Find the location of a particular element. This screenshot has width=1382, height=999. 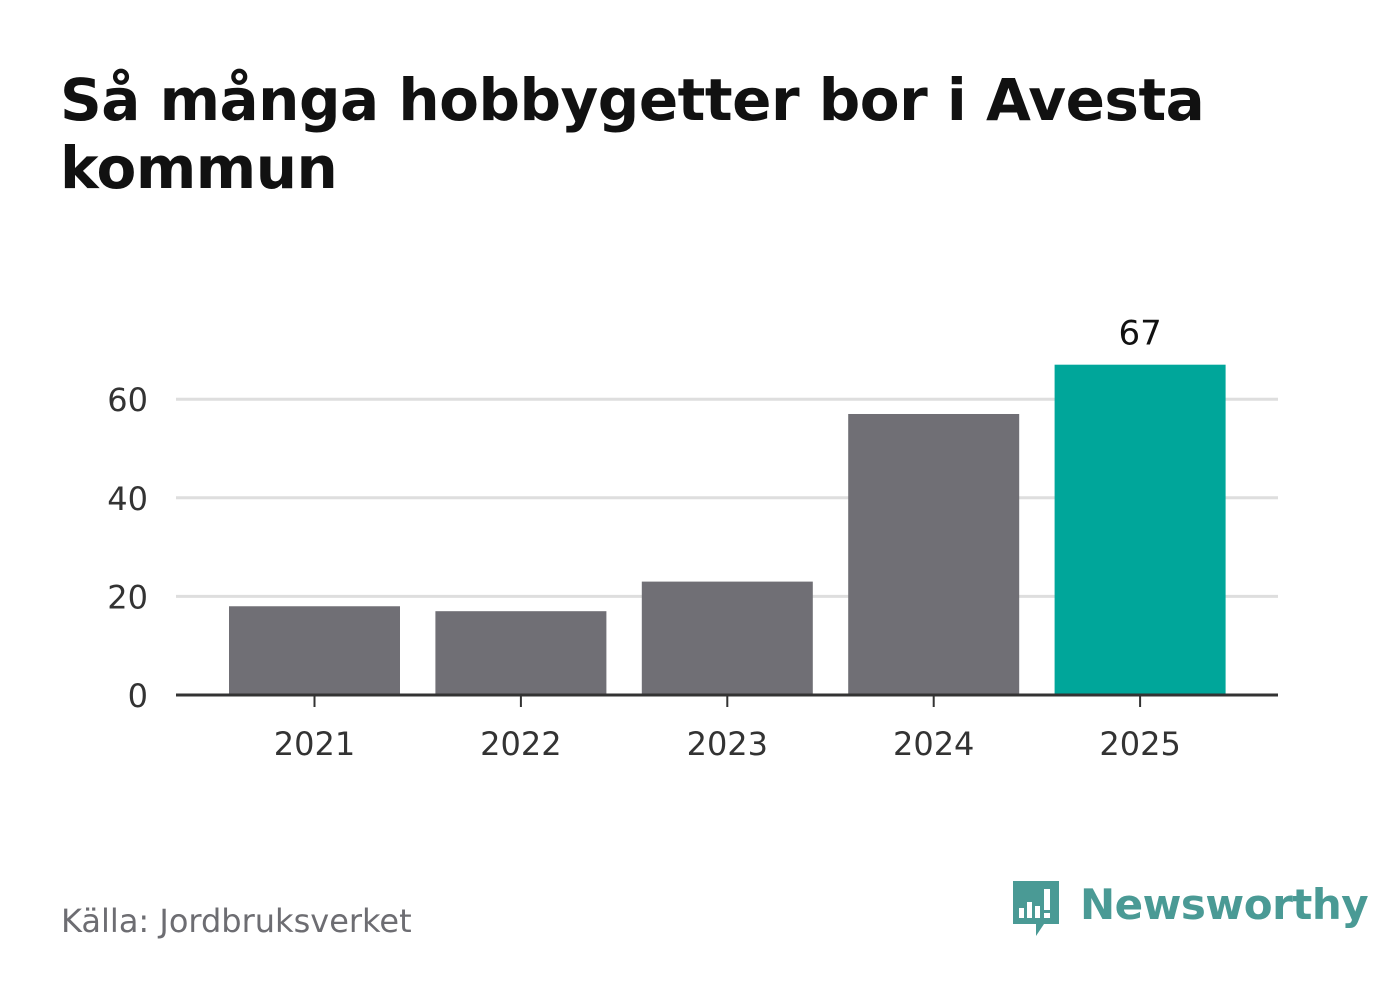

source-note: Källa: Jordbruksverket is located at coordinates (236, 921).